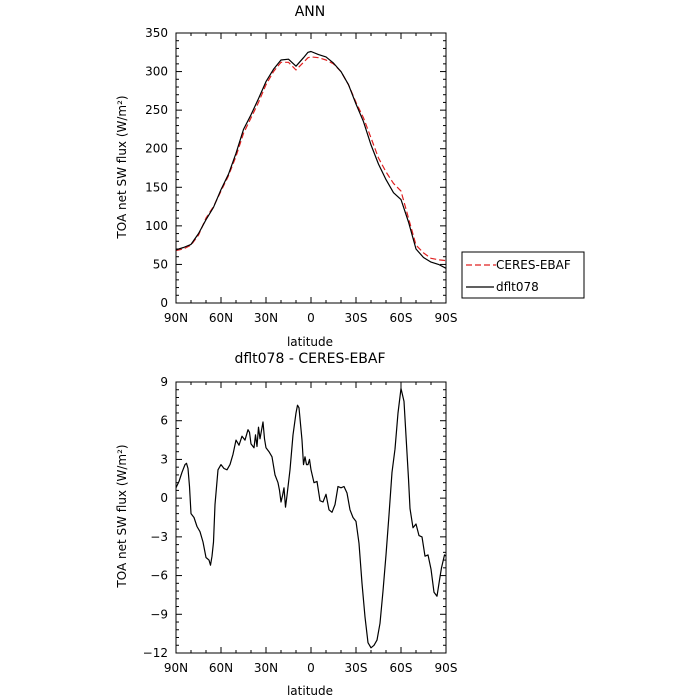  I want to click on y-tick-label: 300, so click(156, 72).